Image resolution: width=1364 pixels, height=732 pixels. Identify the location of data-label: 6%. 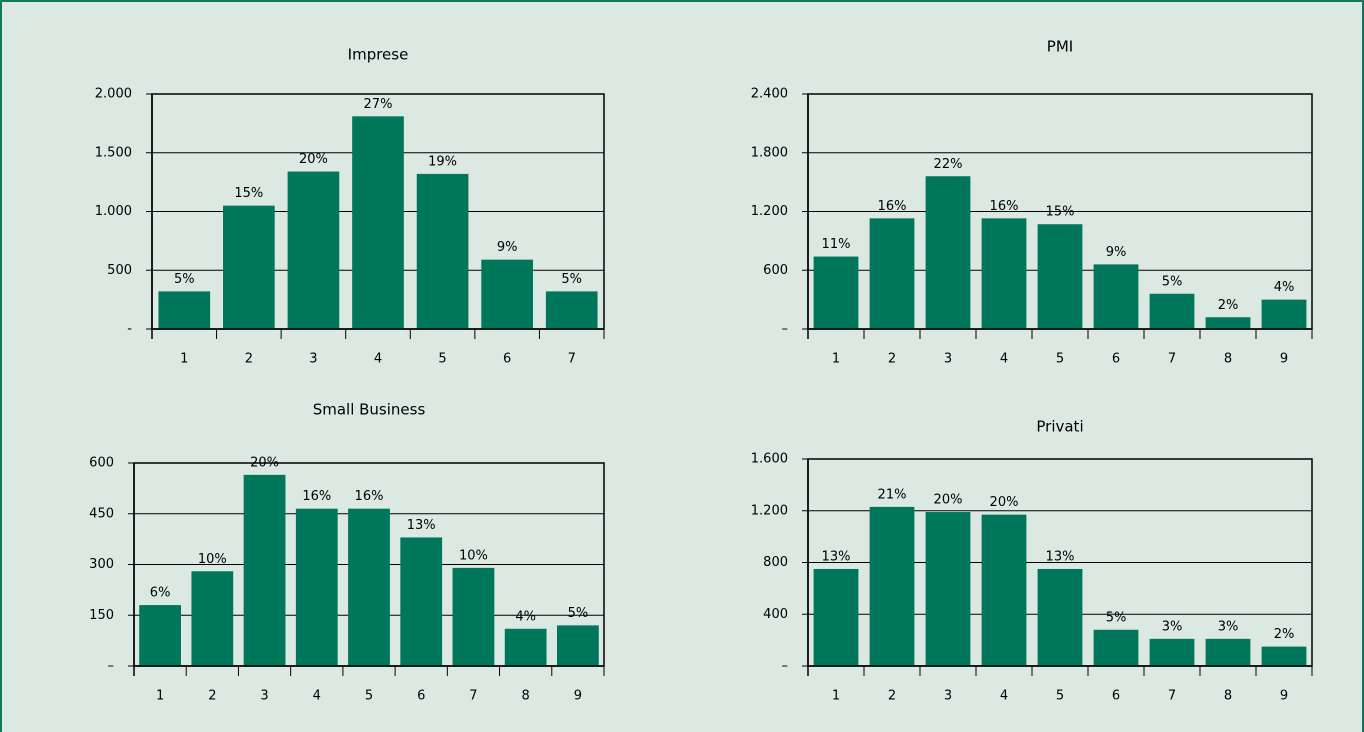
(160, 593).